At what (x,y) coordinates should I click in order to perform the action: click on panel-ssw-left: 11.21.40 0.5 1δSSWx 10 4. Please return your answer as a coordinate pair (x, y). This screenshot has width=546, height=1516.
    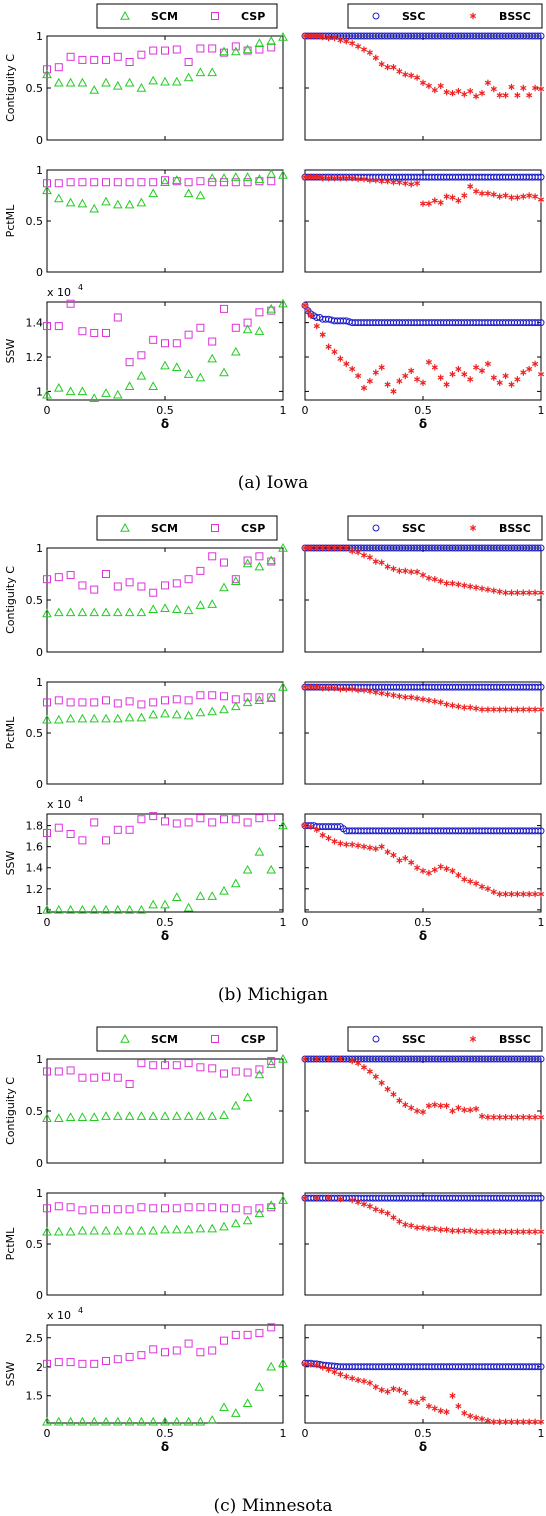
    Looking at the image, I should click on (145, 357).